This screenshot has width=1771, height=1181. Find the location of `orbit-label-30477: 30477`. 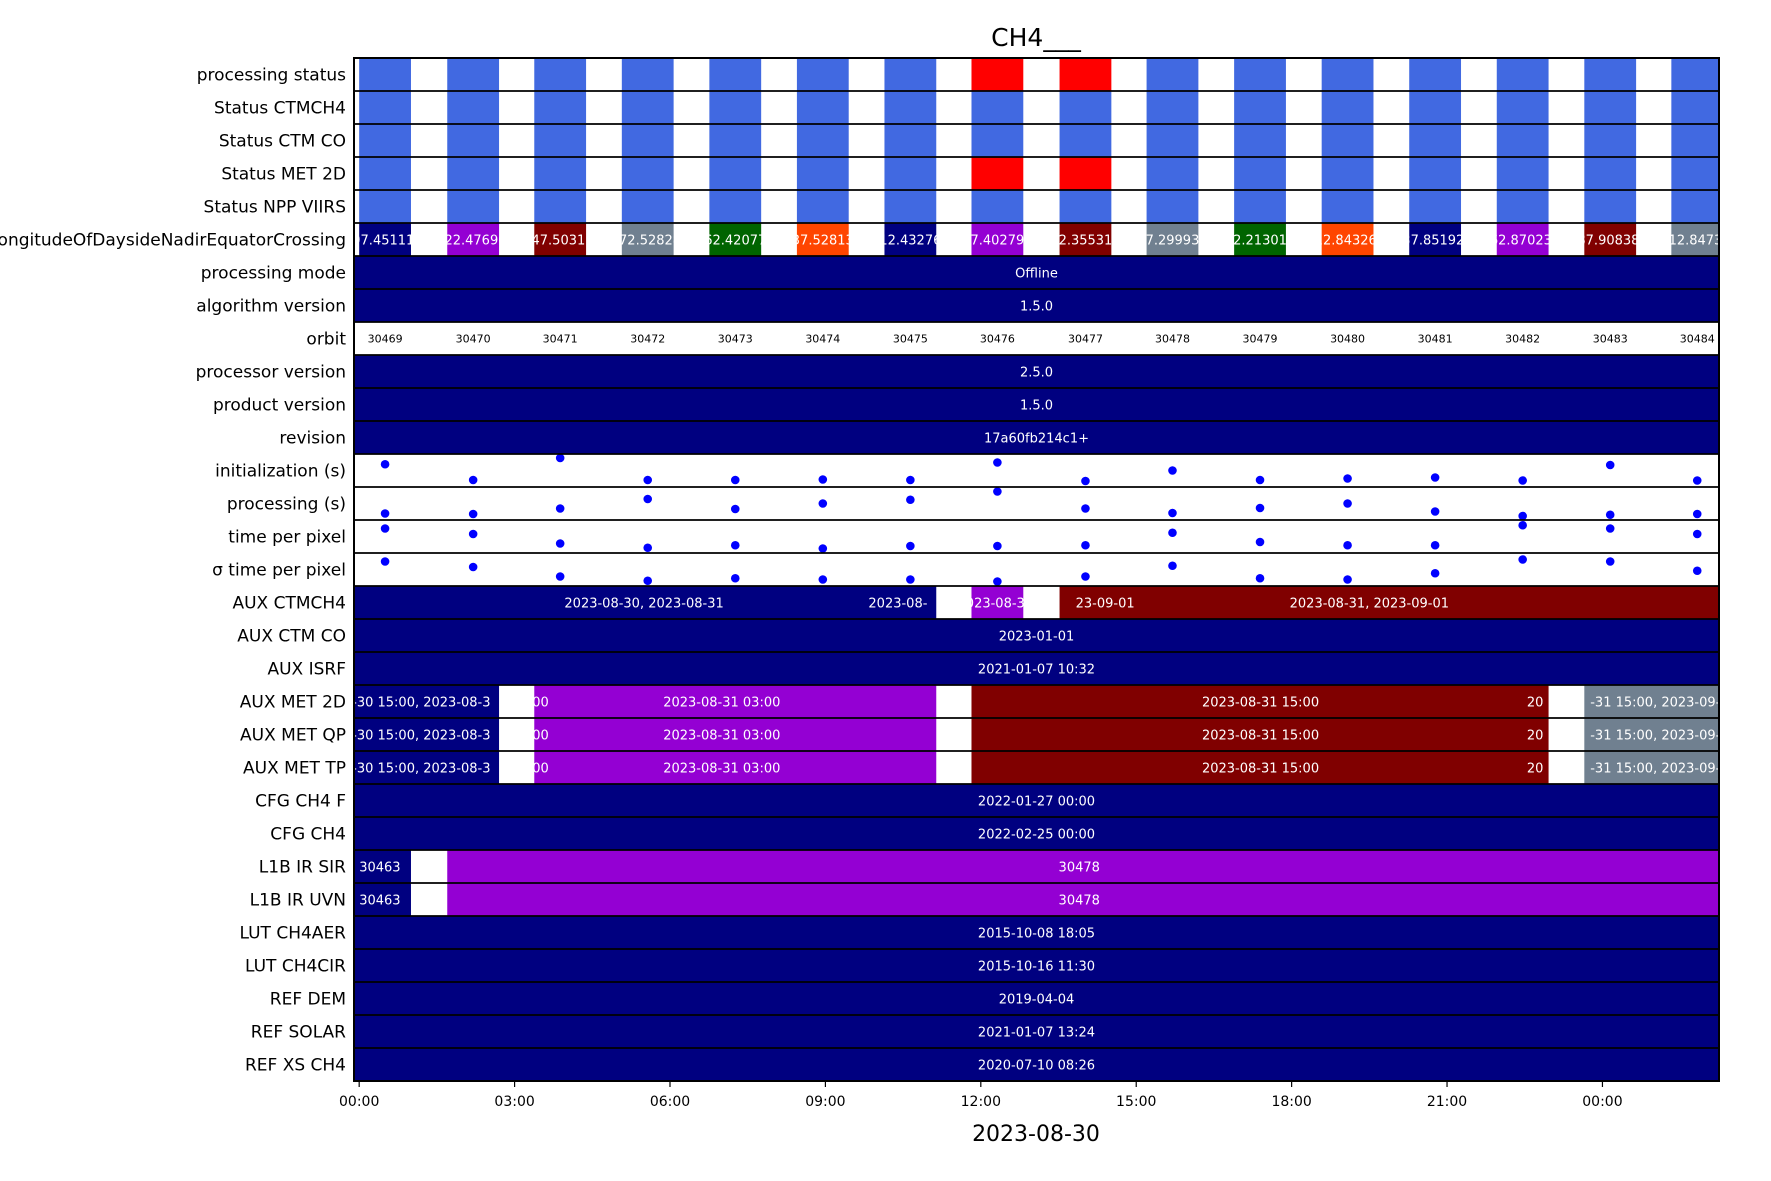

orbit-label-30477: 30477 is located at coordinates (1085, 339).